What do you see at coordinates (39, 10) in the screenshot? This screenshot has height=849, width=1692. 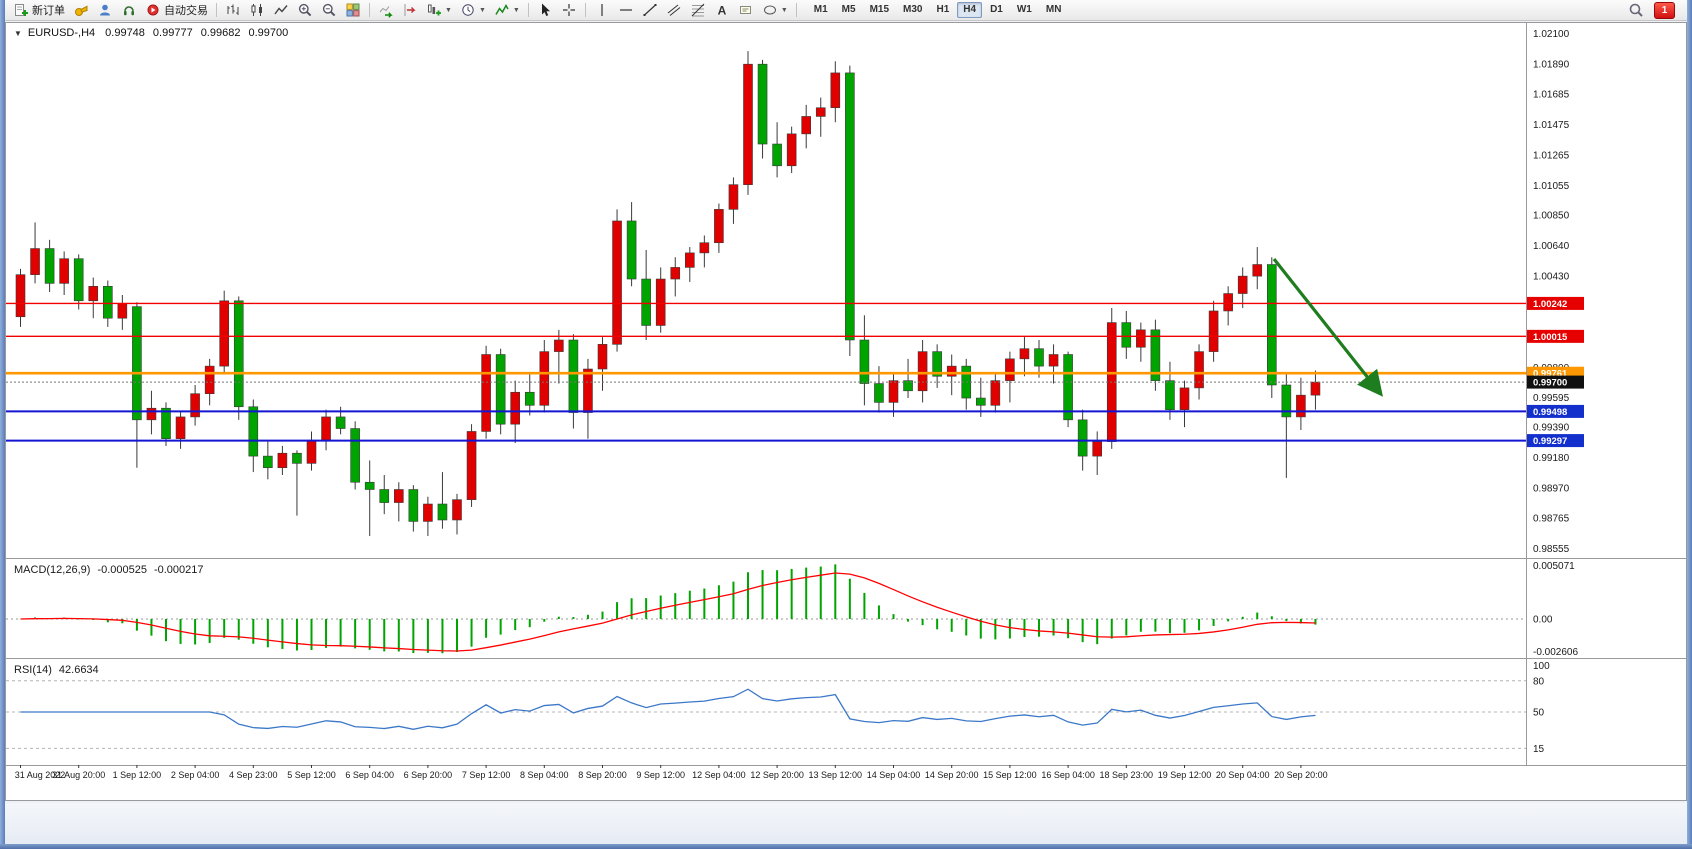 I see `new-order-button: 新订单` at bounding box center [39, 10].